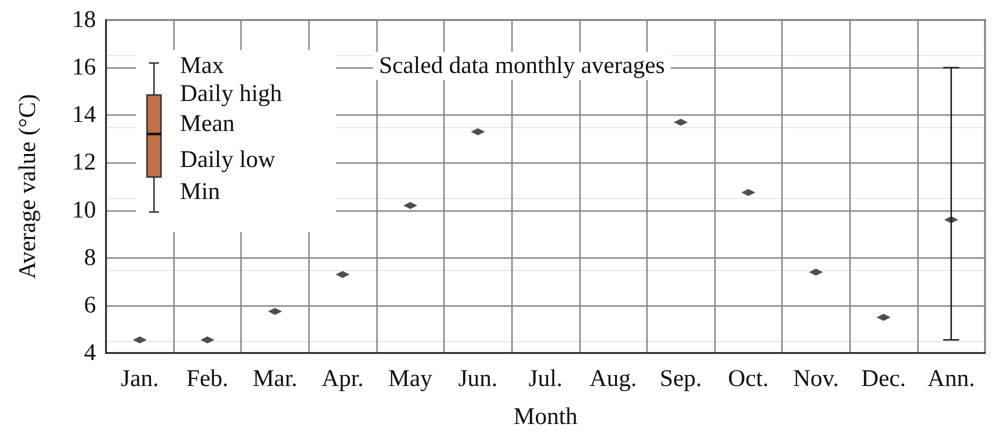 This screenshot has width=1000, height=442. What do you see at coordinates (200, 192) in the screenshot?
I see `annotation: Min` at bounding box center [200, 192].